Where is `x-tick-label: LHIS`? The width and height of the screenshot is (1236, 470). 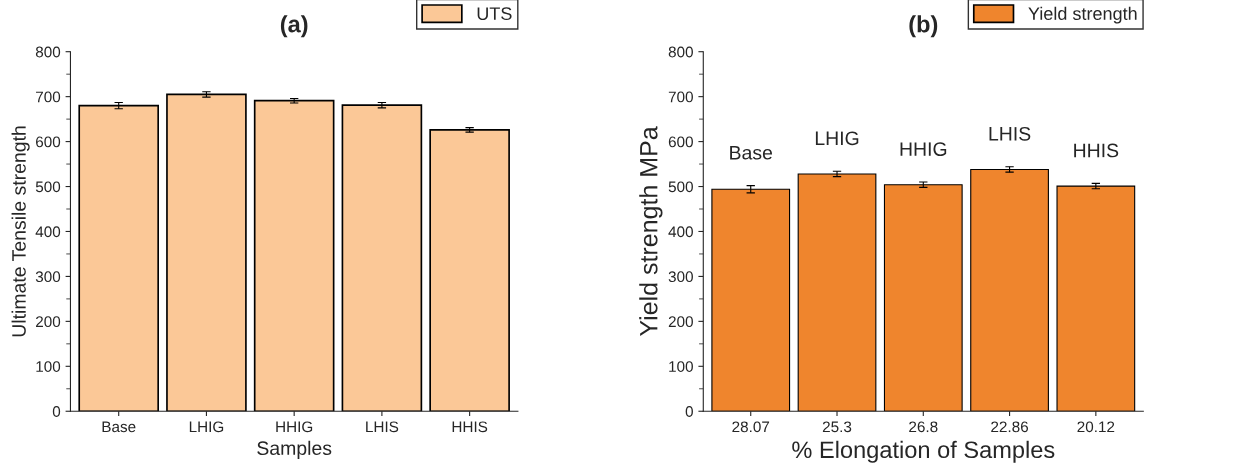
x-tick-label: LHIS is located at coordinates (382, 427).